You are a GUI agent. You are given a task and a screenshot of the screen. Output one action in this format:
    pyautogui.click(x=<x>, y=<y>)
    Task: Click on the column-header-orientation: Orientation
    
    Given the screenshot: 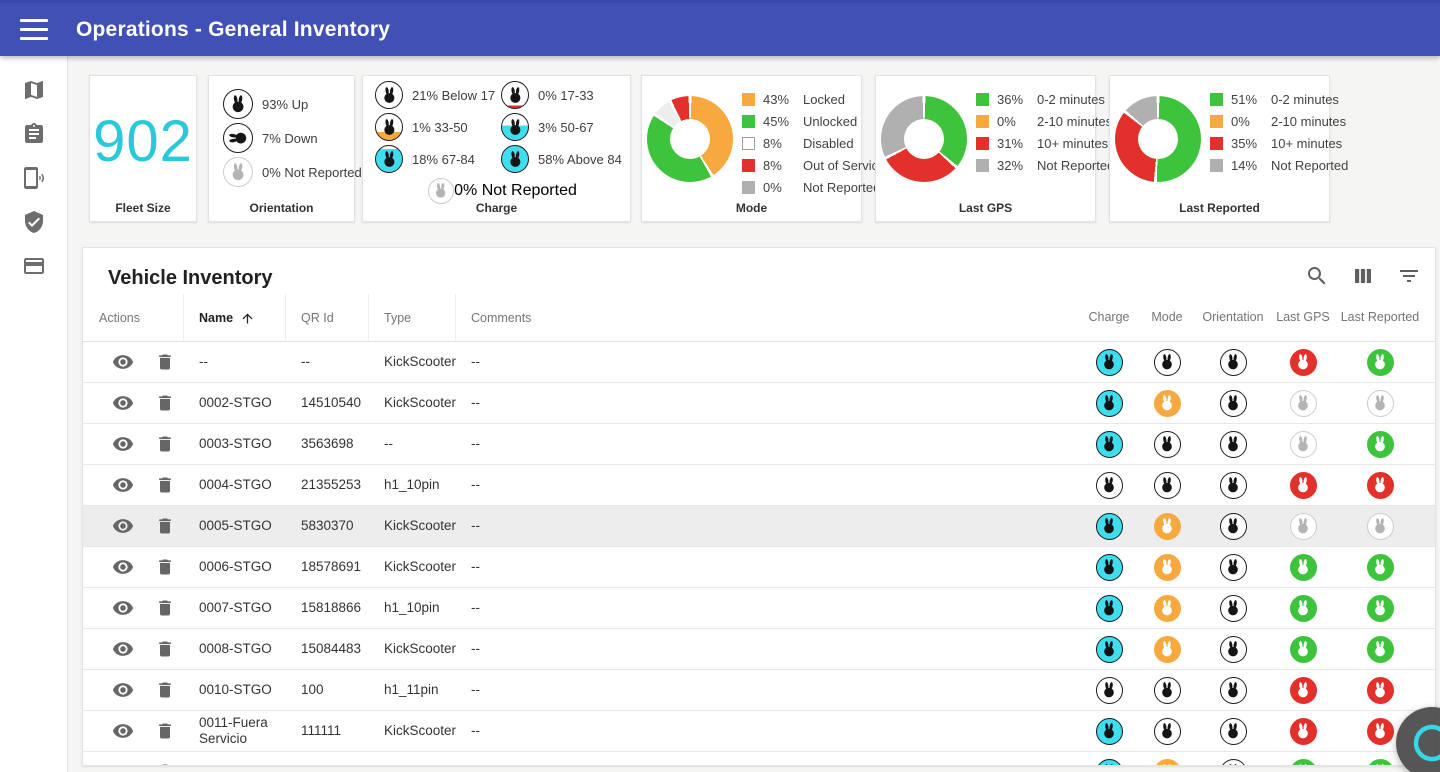 What is the action you would take?
    pyautogui.click(x=1233, y=317)
    